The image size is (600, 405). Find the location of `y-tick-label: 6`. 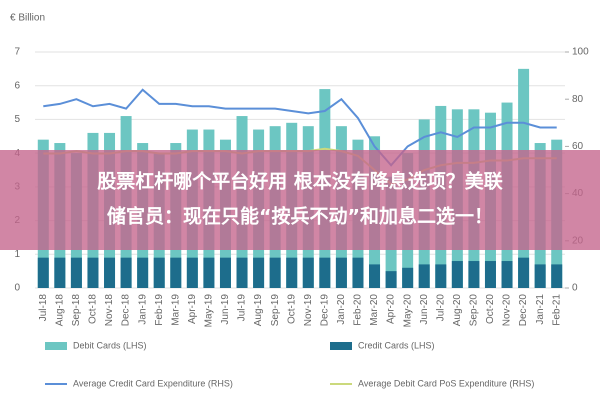

y-tick-label: 6 is located at coordinates (17, 85).